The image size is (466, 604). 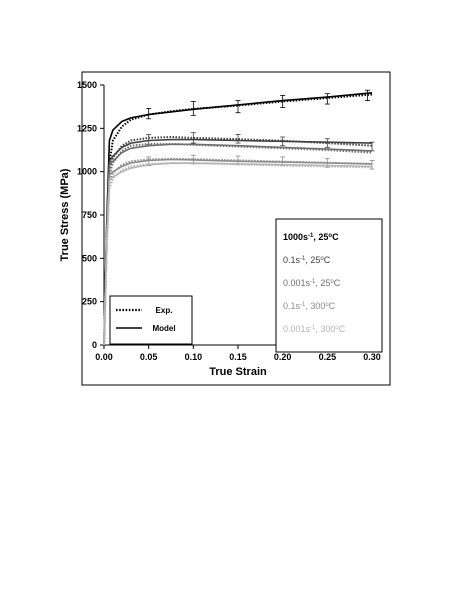 I want to click on y-tick-label: 750, so click(x=89, y=215).